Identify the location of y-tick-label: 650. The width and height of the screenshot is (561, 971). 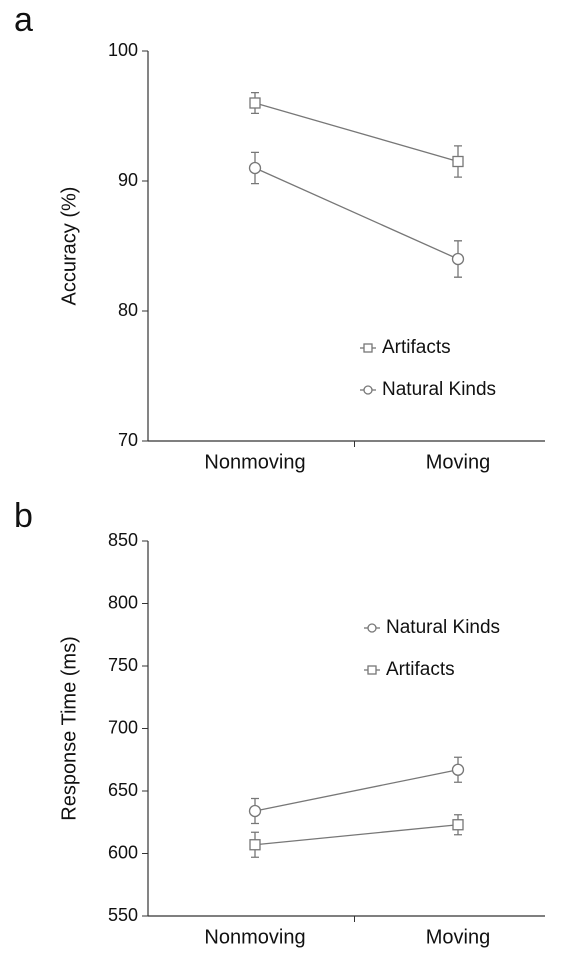
(123, 790).